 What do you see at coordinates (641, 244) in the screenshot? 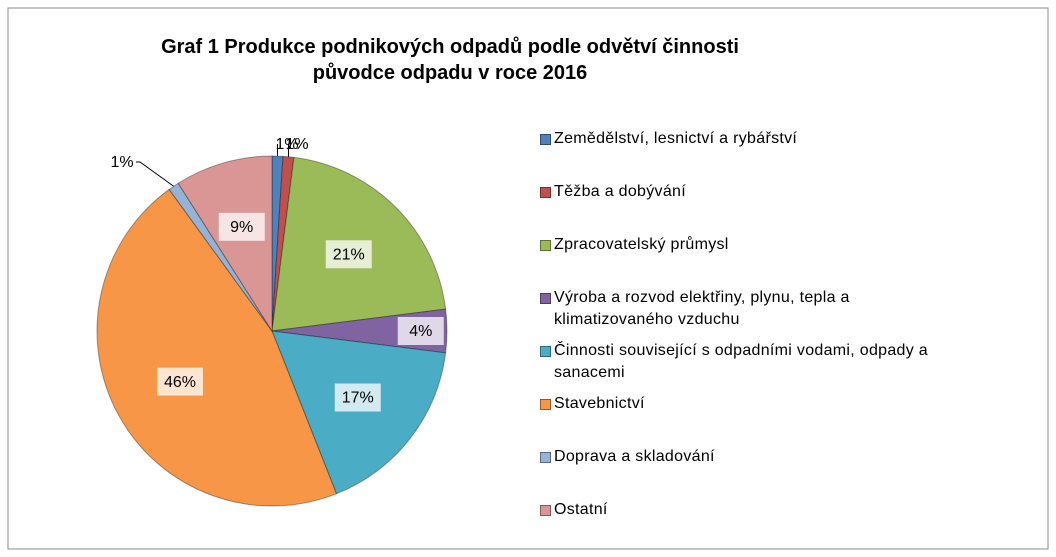
I see `legend-label: Zpracovatelský průmysl` at bounding box center [641, 244].